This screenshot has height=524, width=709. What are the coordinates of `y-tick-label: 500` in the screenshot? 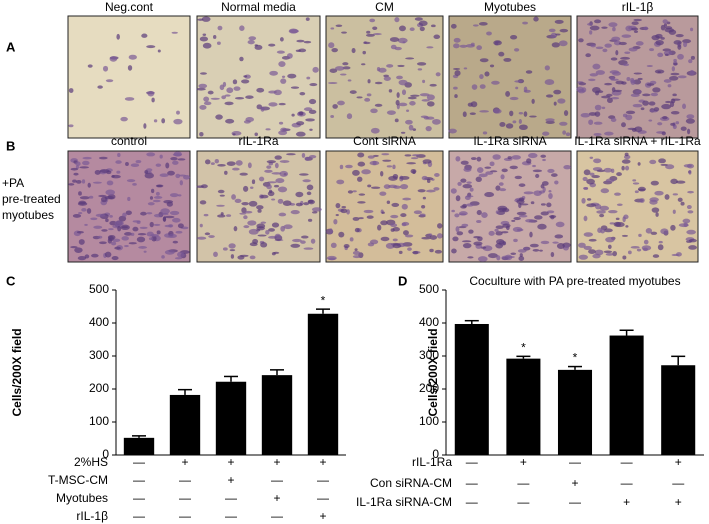 It's located at (99, 289).